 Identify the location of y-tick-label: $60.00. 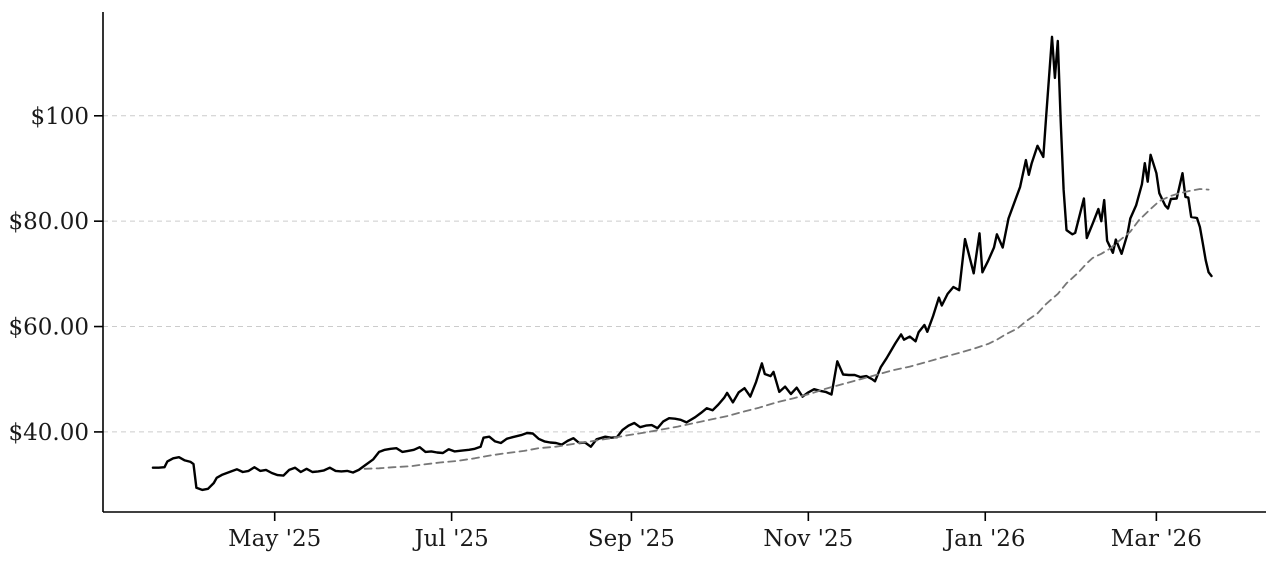
(49, 328).